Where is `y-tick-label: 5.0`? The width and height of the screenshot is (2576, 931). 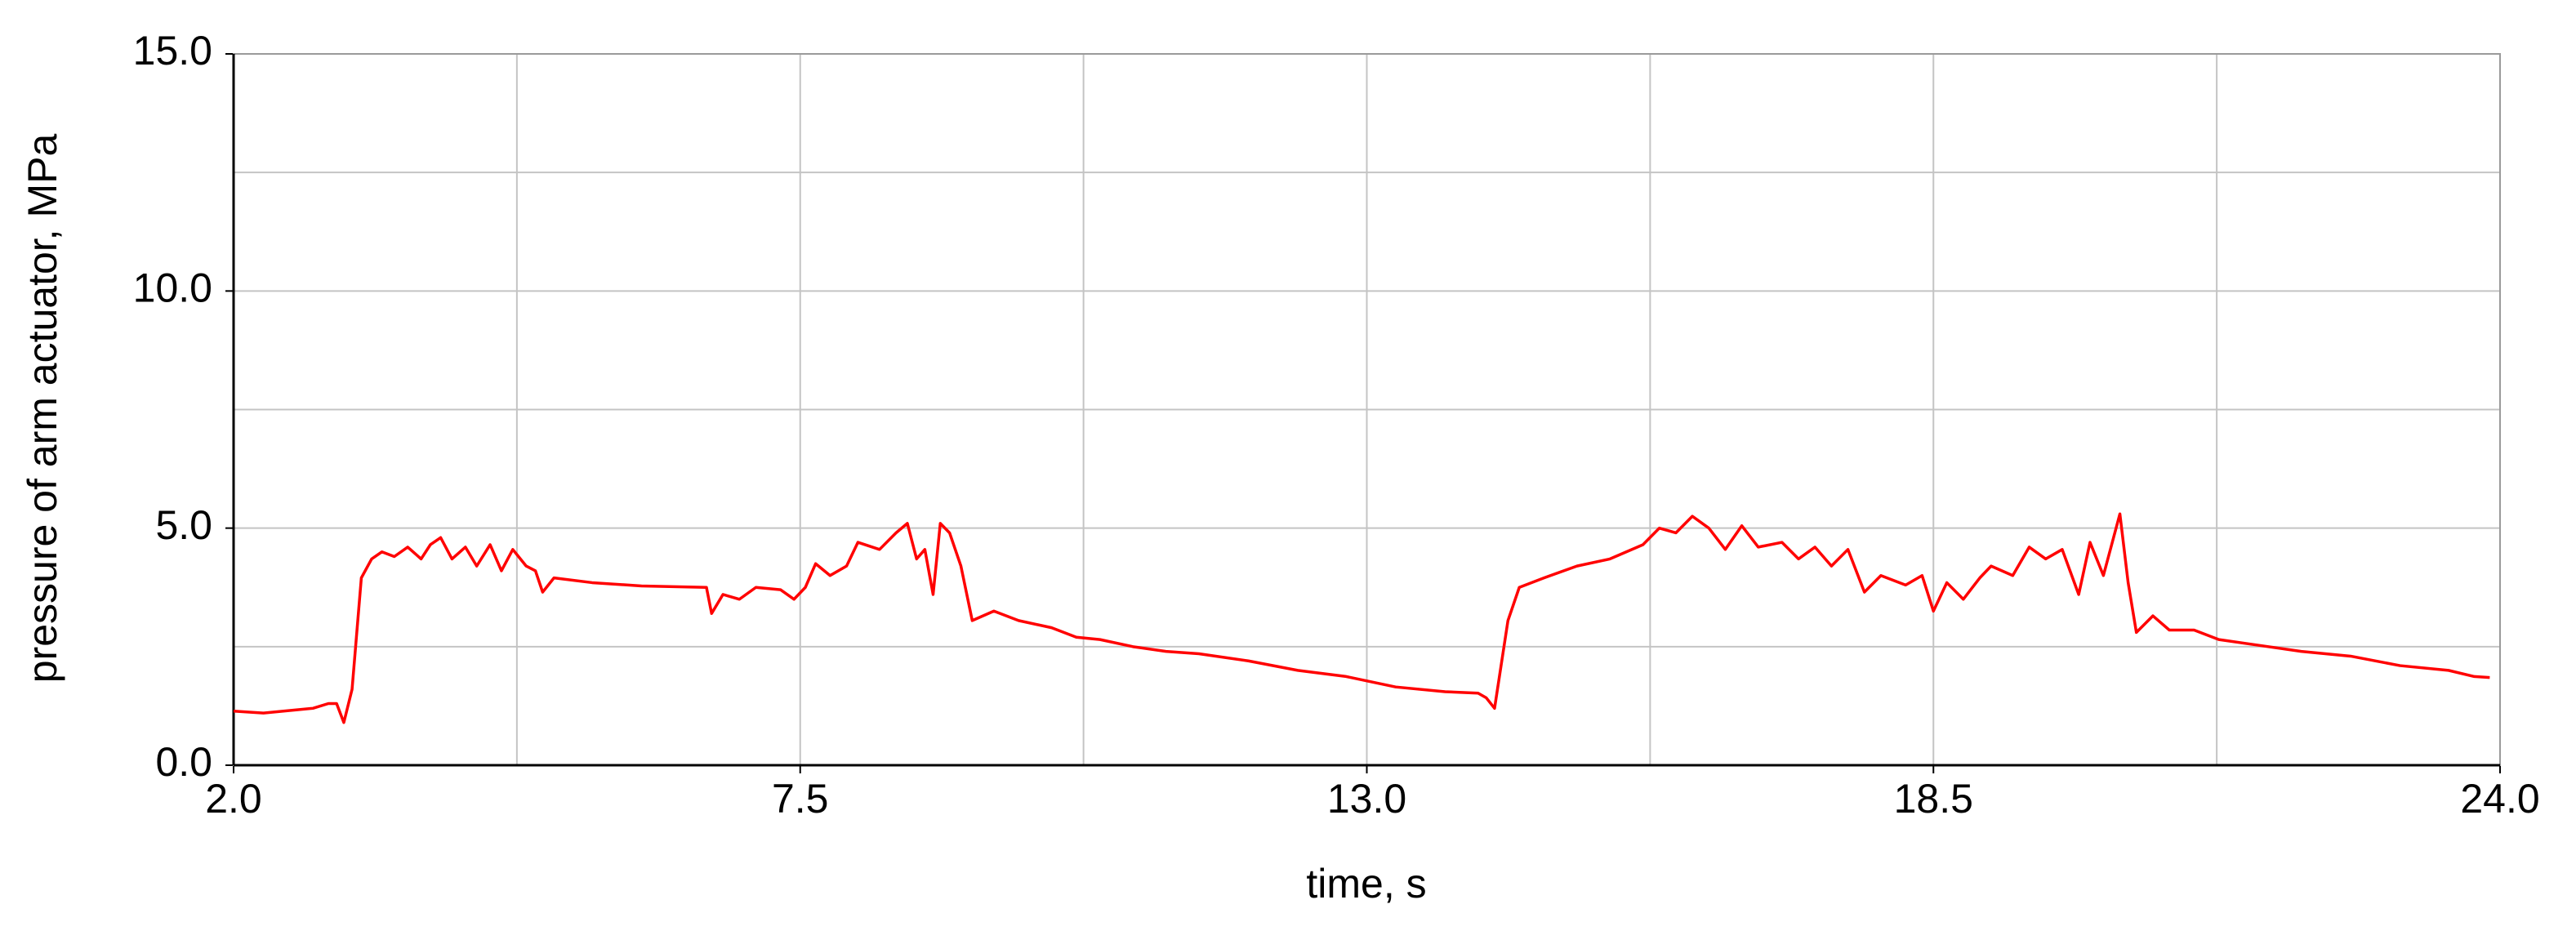 y-tick-label: 5.0 is located at coordinates (183, 525).